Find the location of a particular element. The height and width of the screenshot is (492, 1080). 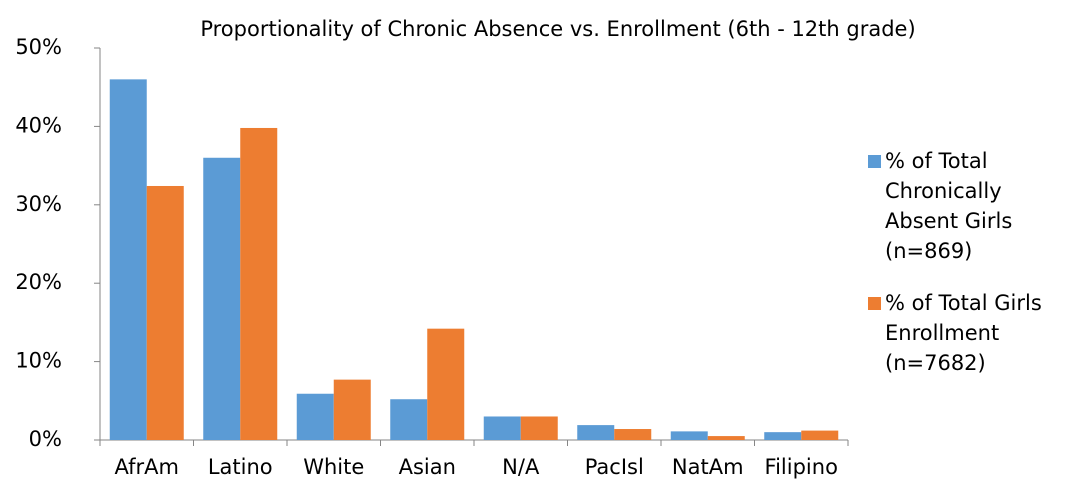

x-tick-label: AfrAm is located at coordinates (147, 467).